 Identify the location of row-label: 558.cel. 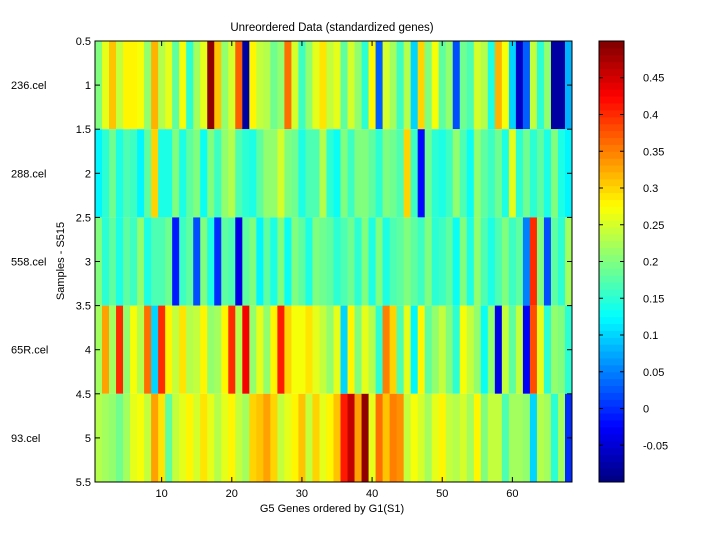
(28, 263).